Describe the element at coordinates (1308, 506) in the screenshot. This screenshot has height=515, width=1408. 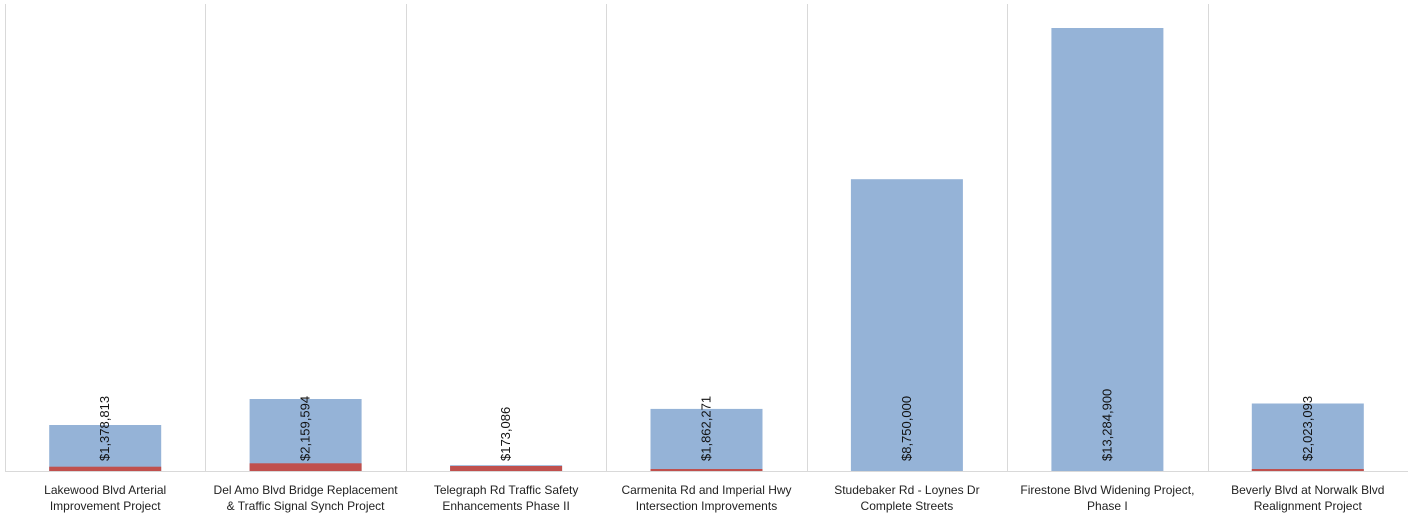
I see `category-label: Realignment Project` at that location.